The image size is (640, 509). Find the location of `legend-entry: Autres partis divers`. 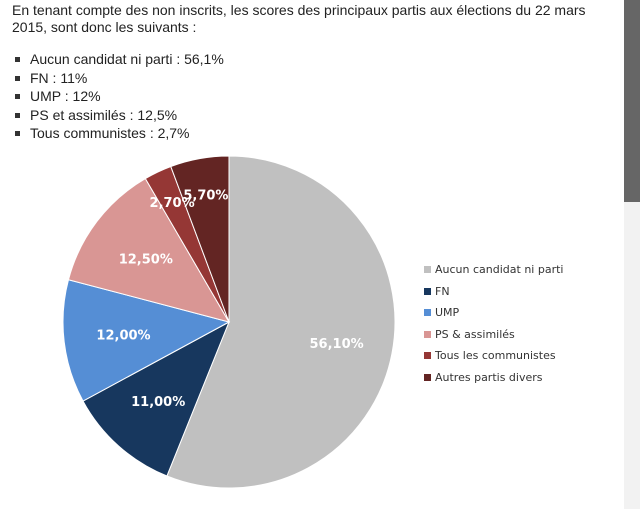

legend-entry: Autres partis divers is located at coordinates (493, 378).